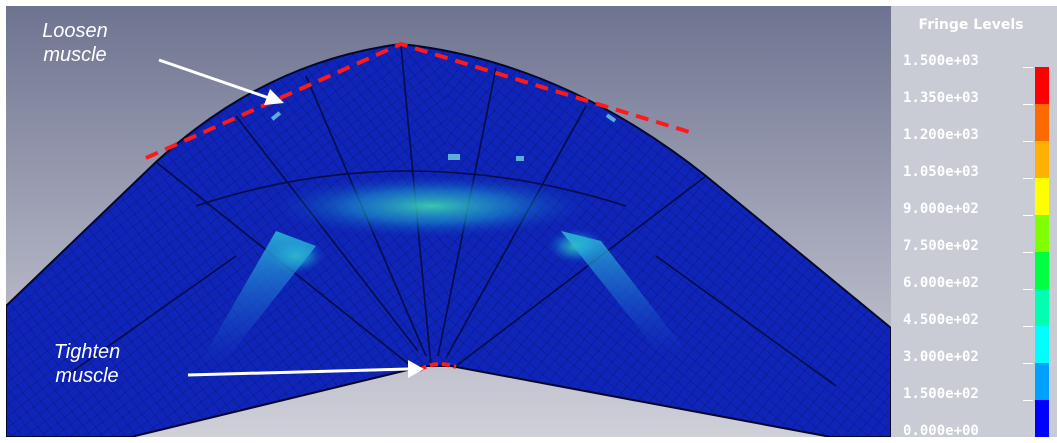 Image resolution: width=1057 pixels, height=443 pixels. Describe the element at coordinates (941, 61) in the screenshot. I see `fringe-level-label: 1.500e+03` at that location.